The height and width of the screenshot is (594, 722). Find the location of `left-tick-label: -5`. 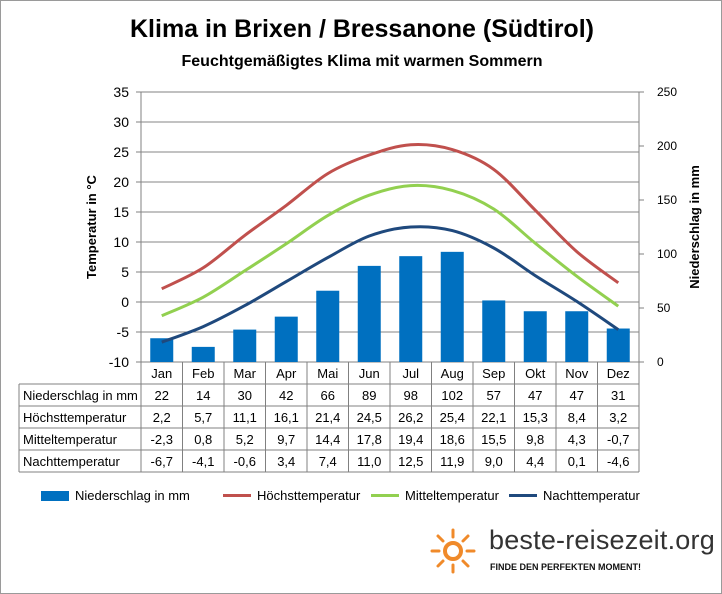

left-tick-label: -5 is located at coordinates (123, 332).